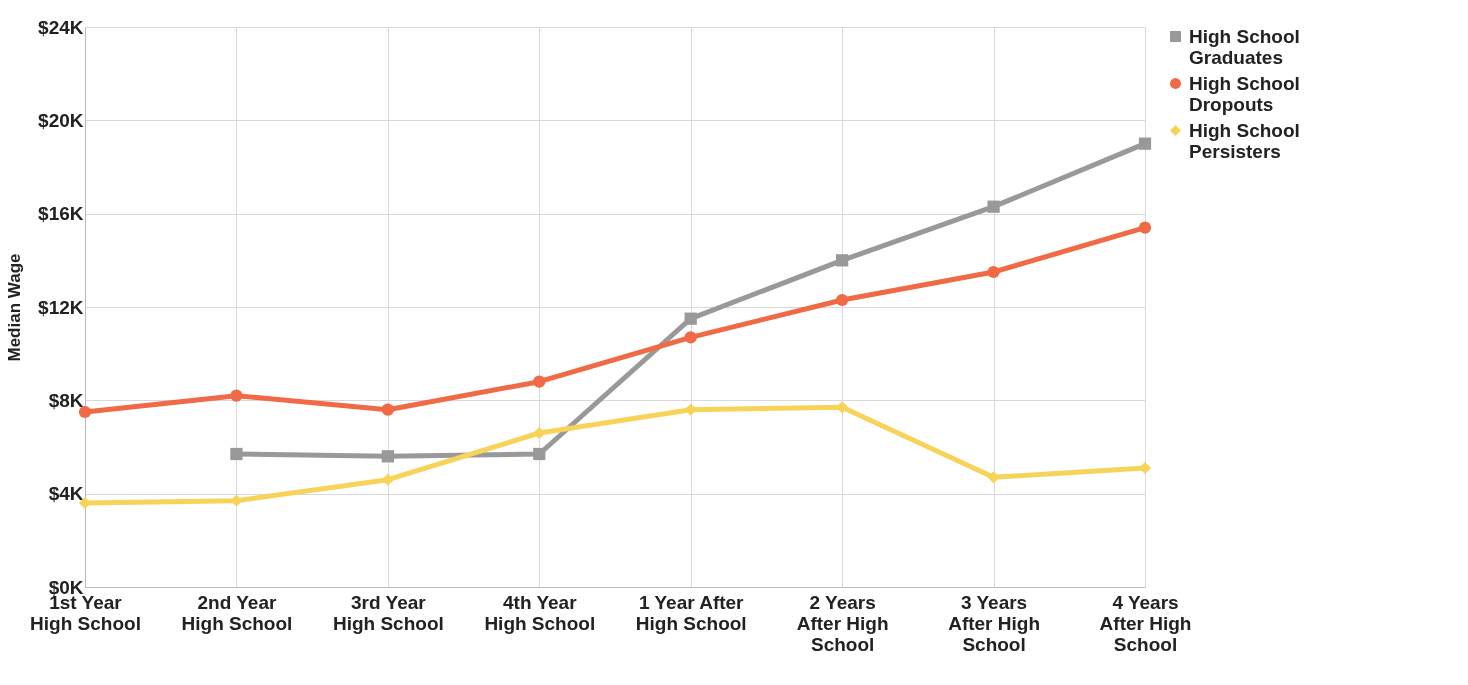  I want to click on x-tick-label: 4 Years After High School, so click(1145, 623).